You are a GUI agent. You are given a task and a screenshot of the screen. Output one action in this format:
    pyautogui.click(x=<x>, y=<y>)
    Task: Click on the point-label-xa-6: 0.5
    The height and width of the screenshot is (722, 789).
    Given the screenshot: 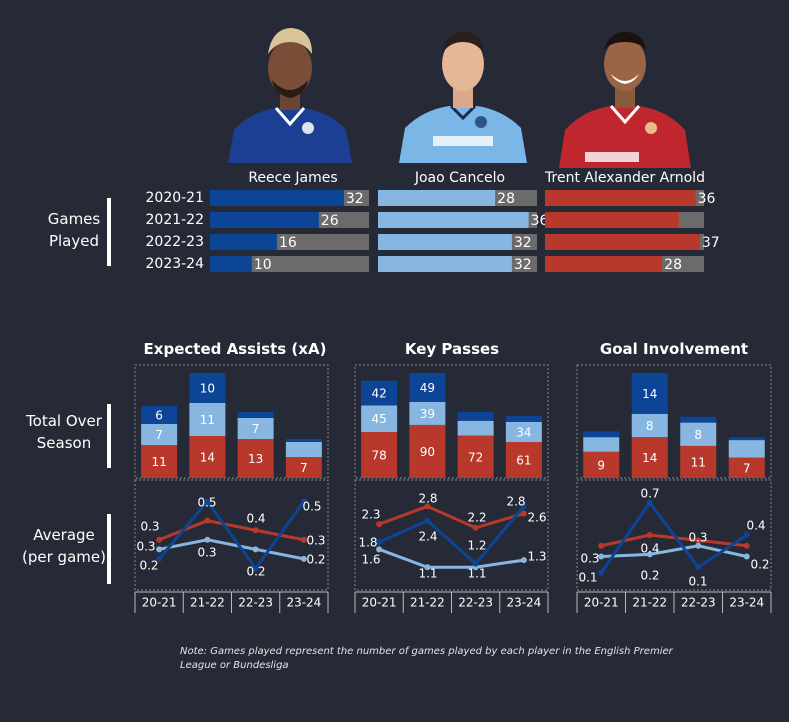 What is the action you would take?
    pyautogui.click(x=311, y=507)
    